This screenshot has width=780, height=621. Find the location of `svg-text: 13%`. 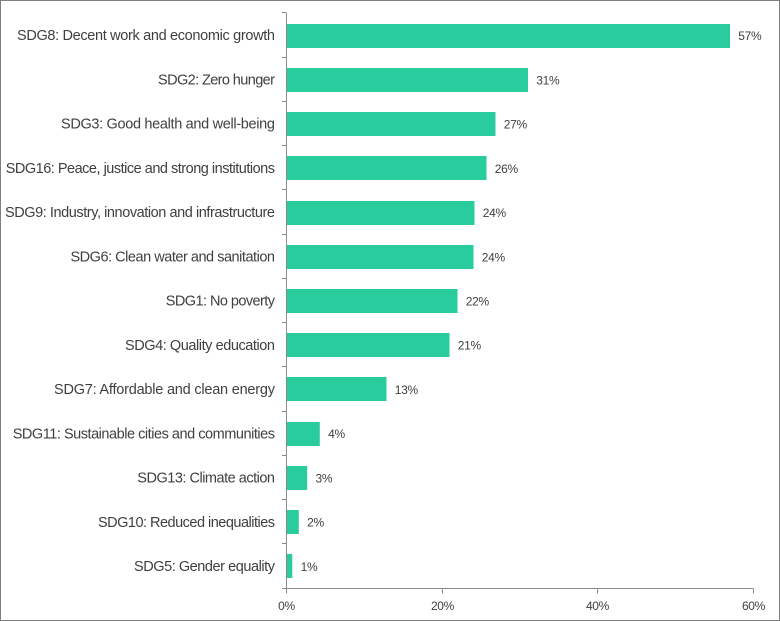

svg-text: 13% is located at coordinates (406, 390).